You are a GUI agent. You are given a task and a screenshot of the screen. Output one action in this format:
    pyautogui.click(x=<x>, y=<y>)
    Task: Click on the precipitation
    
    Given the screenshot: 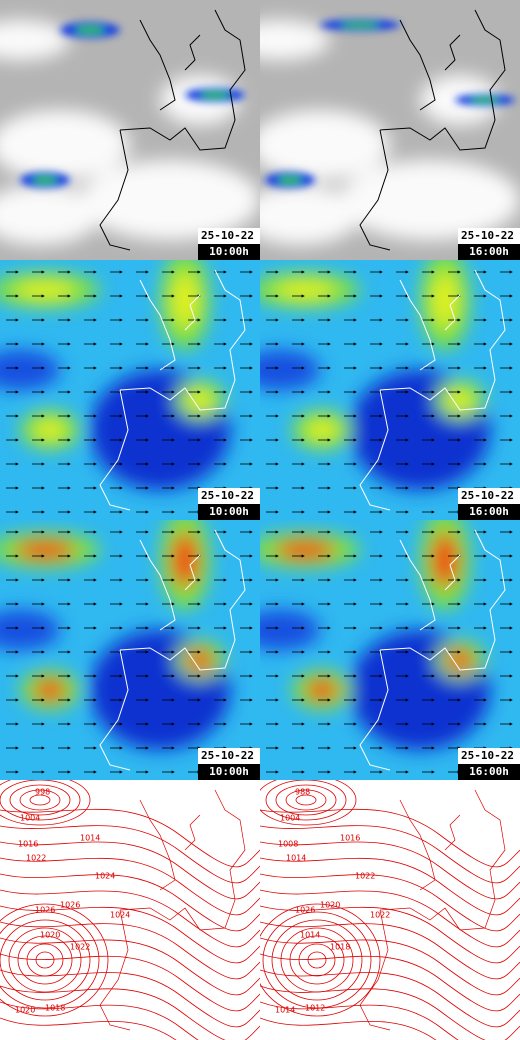 What is the action you would take?
    pyautogui.click(x=390, y=103)
    